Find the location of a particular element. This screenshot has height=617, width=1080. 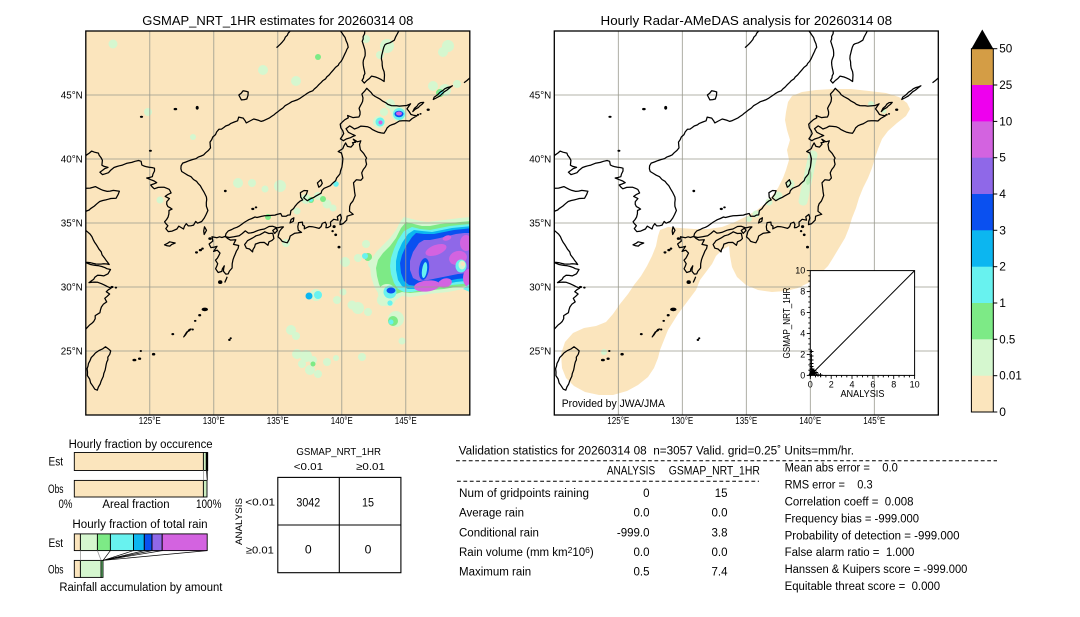

svg-text:Equitable threat score = 0.00: Equitable threat score = 0.000 is located at coordinates (863, 587).